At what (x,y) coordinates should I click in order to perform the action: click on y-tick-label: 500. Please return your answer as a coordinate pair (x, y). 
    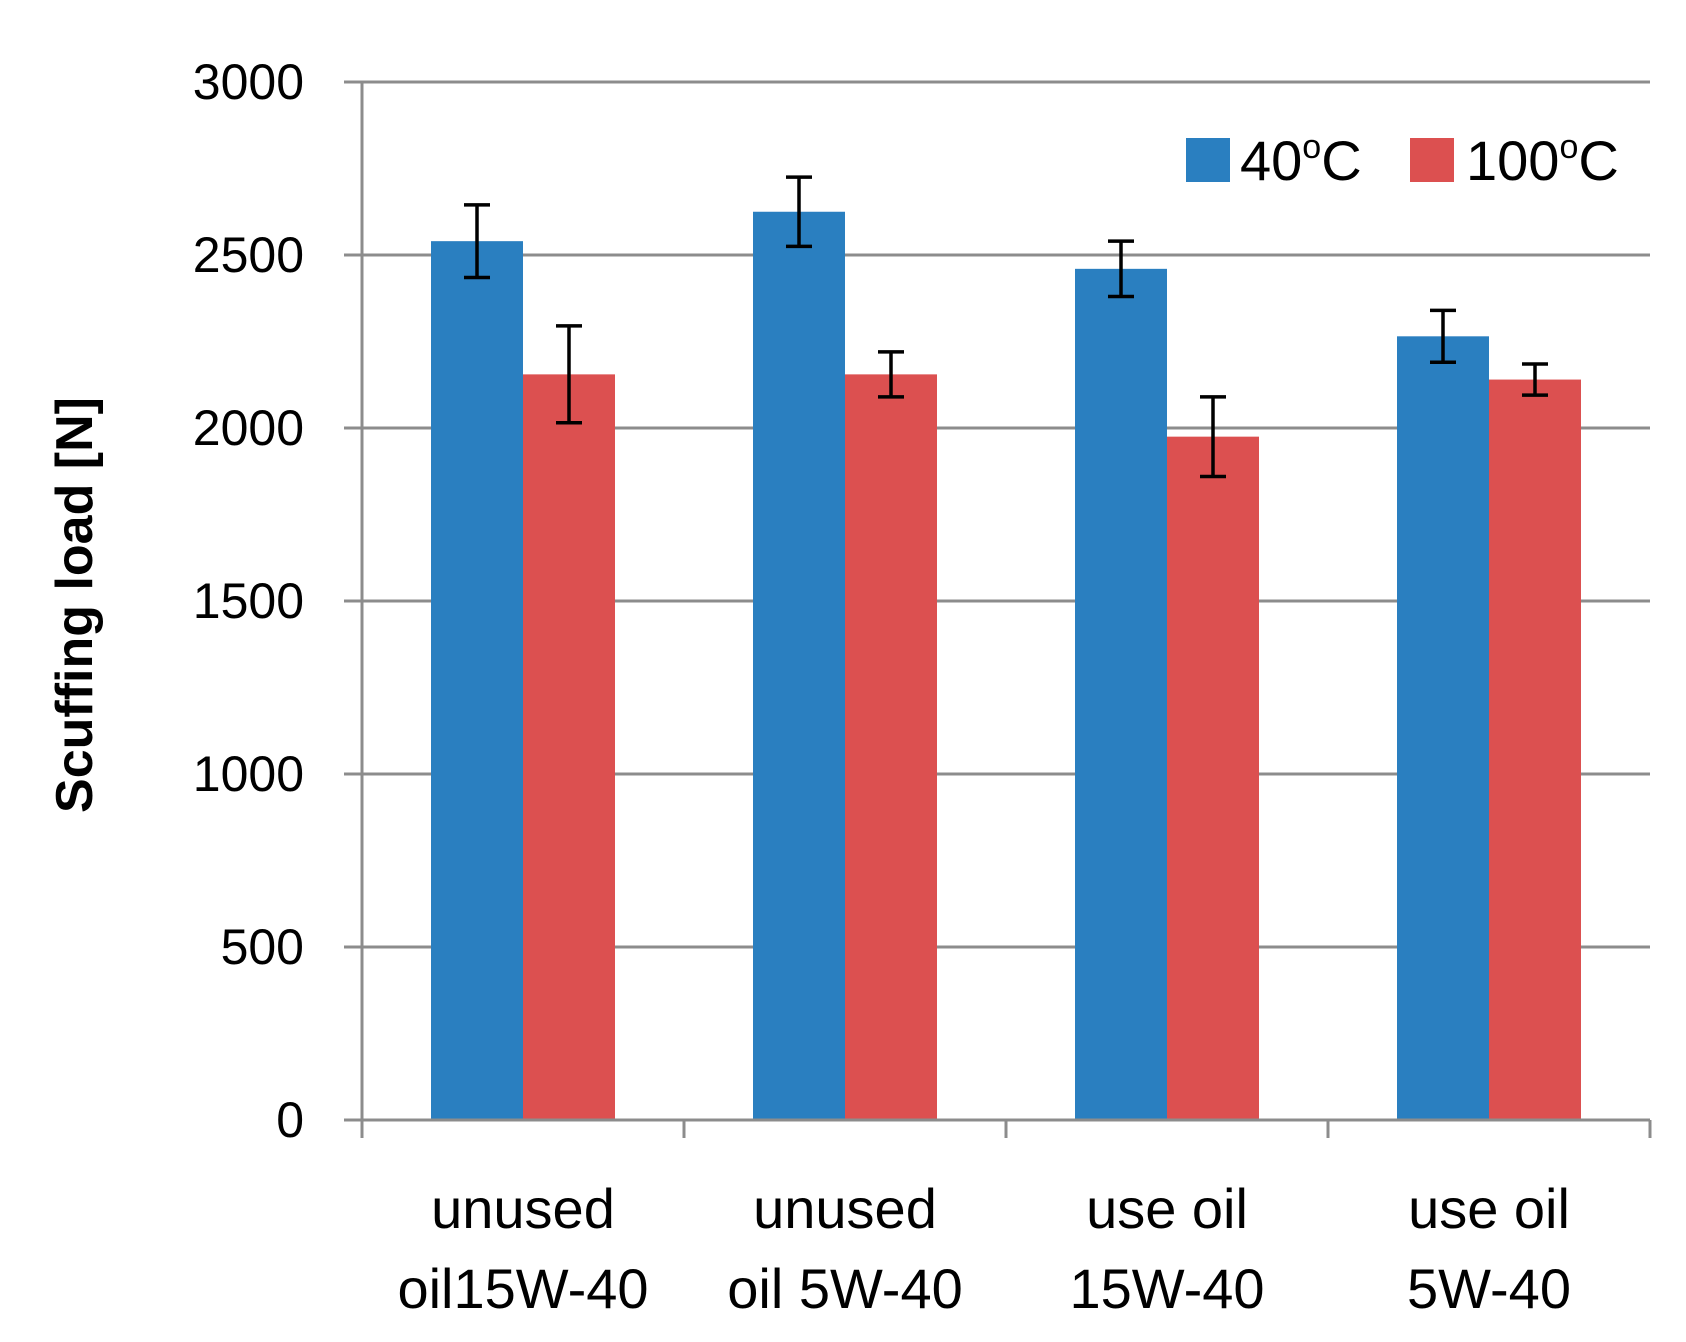
    Looking at the image, I should click on (262, 947).